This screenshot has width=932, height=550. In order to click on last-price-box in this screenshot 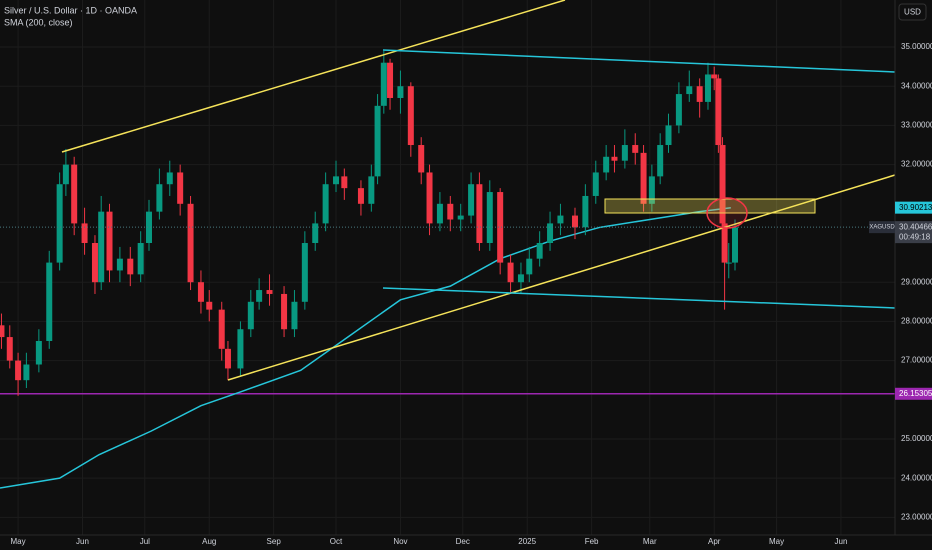, I will do `click(913, 232)`.